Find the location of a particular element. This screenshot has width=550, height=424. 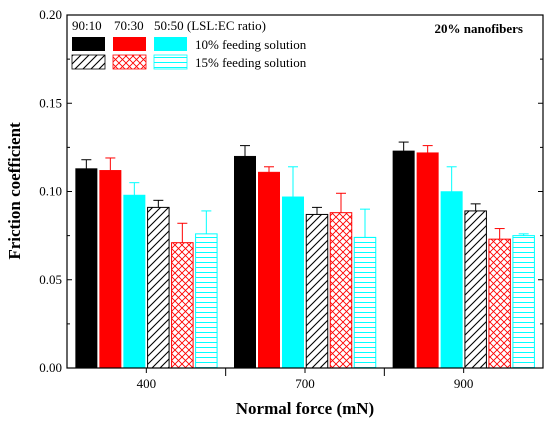

legend-swatch-90-10-10pct is located at coordinates (88, 44).